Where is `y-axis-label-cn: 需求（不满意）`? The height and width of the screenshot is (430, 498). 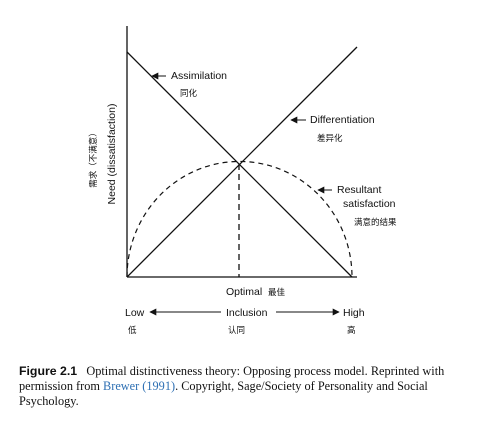
y-axis-label-cn: 需求（不满意） is located at coordinates (93, 158).